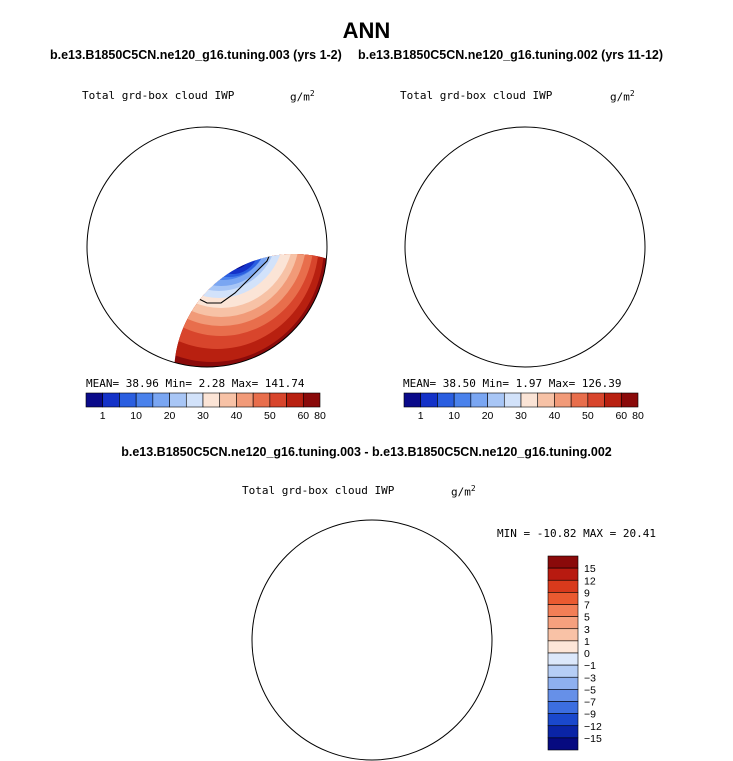 This screenshot has width=733, height=761. I want to click on panel-1-colorbar: 1 10 20 30 40 50 60 80, so click(205, 407).